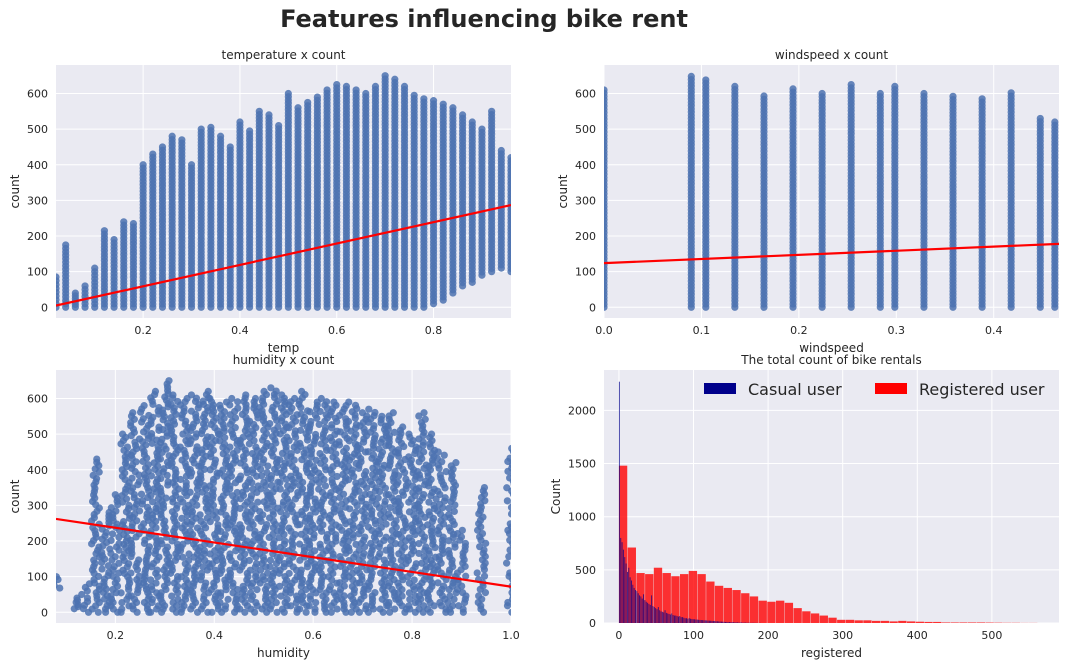 The image size is (1066, 666). Describe the element at coordinates (44, 307) in the screenshot. I see `y-tick-label: 0` at that location.